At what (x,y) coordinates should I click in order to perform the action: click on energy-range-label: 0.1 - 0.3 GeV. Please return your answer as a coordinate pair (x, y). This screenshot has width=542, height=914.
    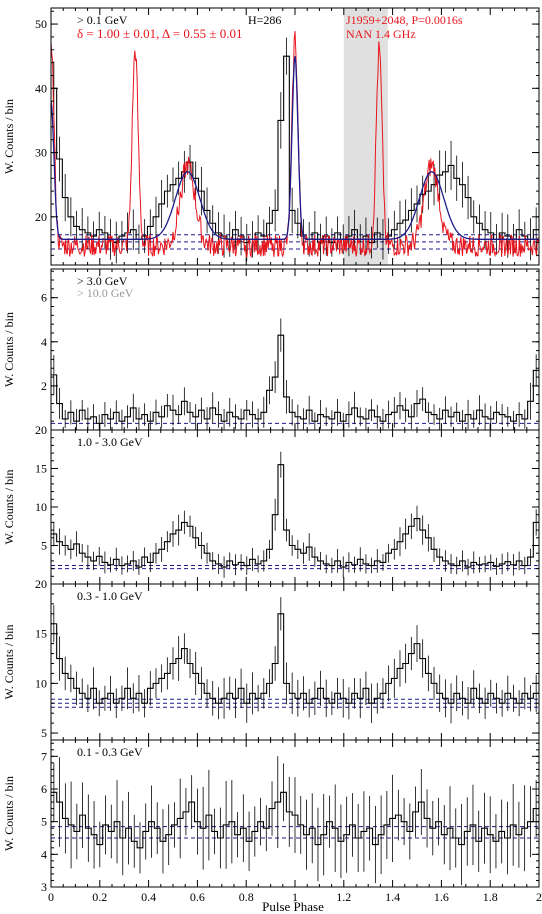
    Looking at the image, I should click on (110, 752).